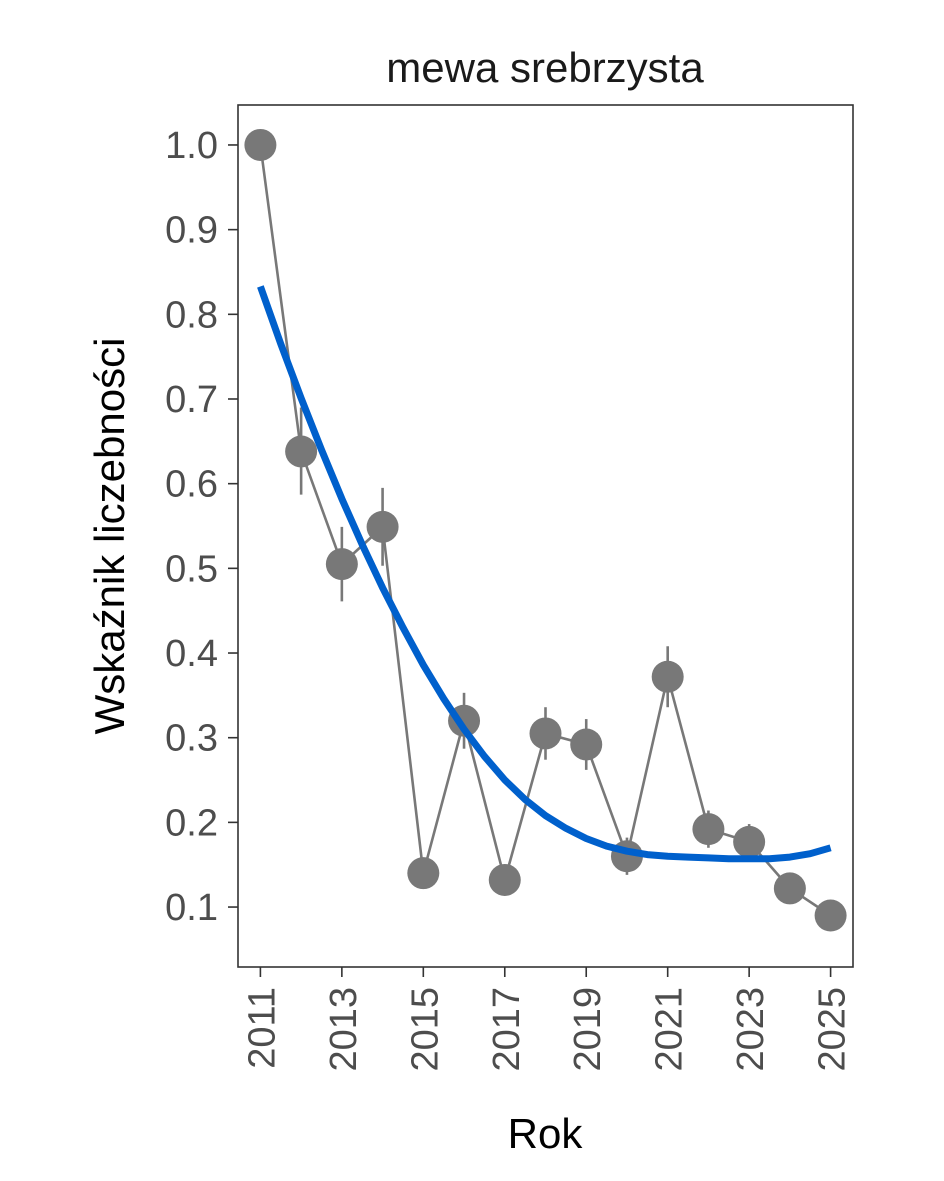 The image size is (944, 1181). Describe the element at coordinates (191, 485) in the screenshot. I see `y-tick-label: 0.6` at that location.